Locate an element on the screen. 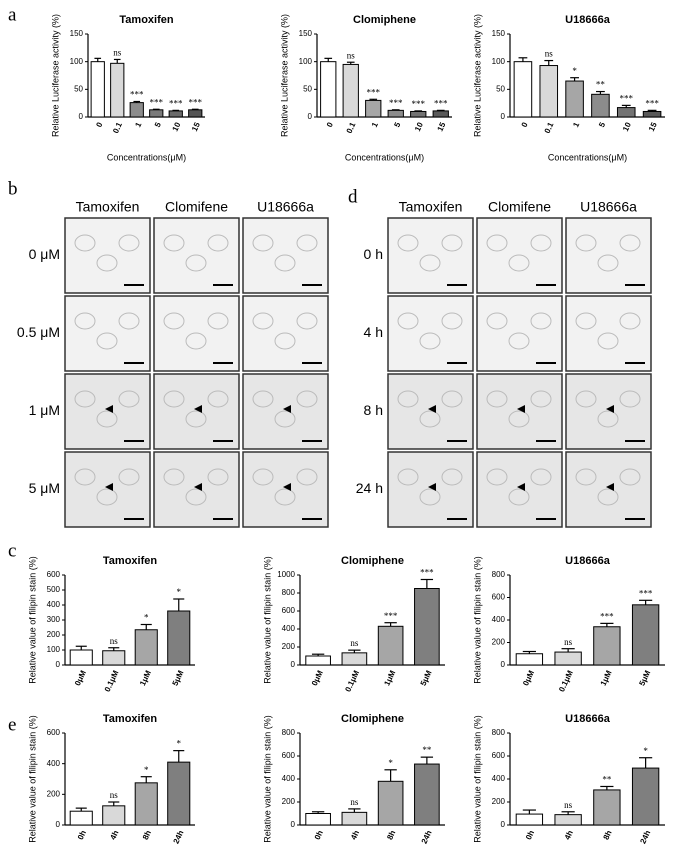 The height and width of the screenshot is (851, 700). y-tick-label: 150 is located at coordinates (499, 33).